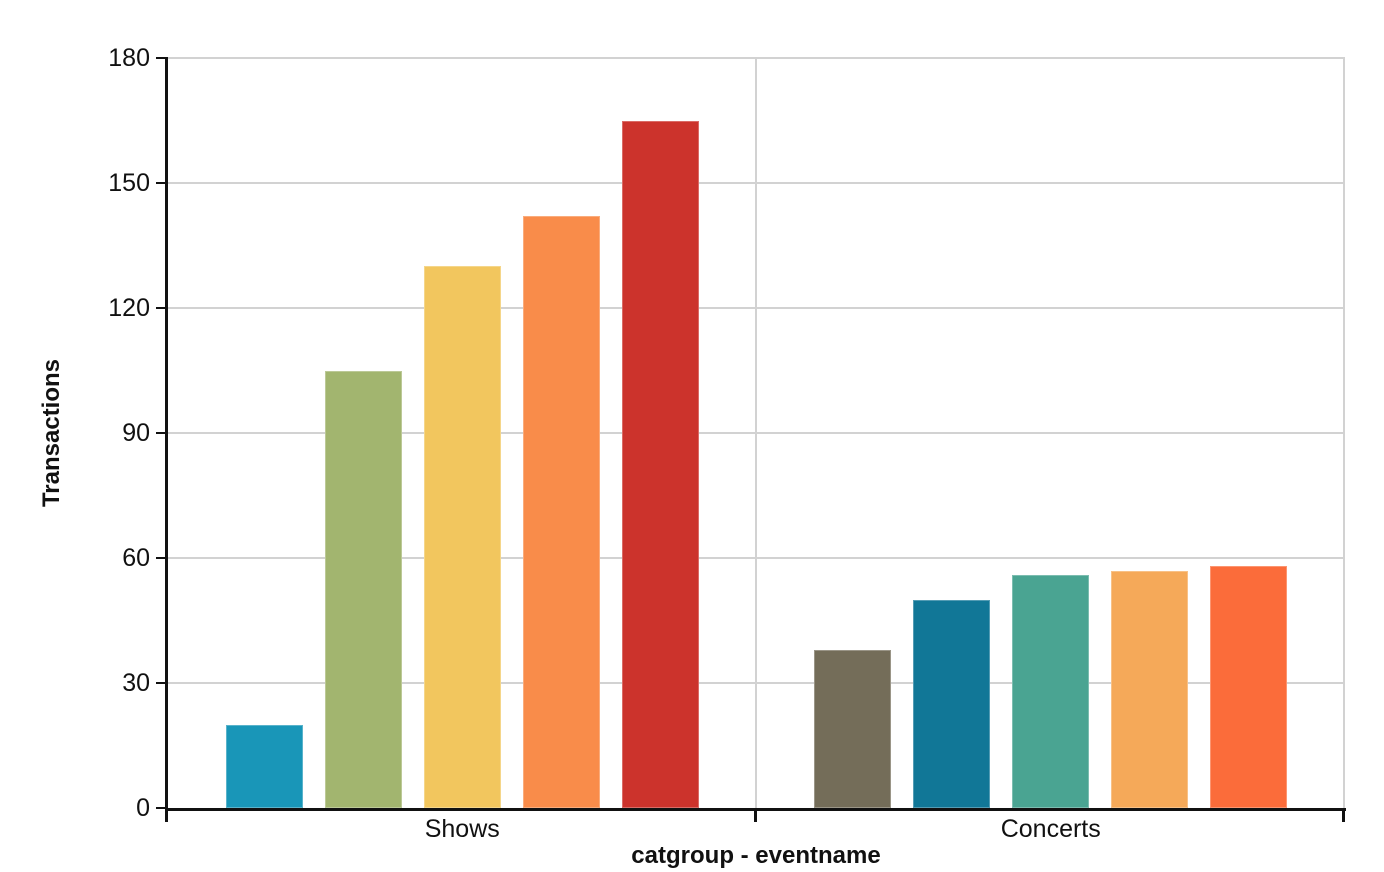 This screenshot has width=1384, height=872. I want to click on y-axis-line, so click(166, 440).